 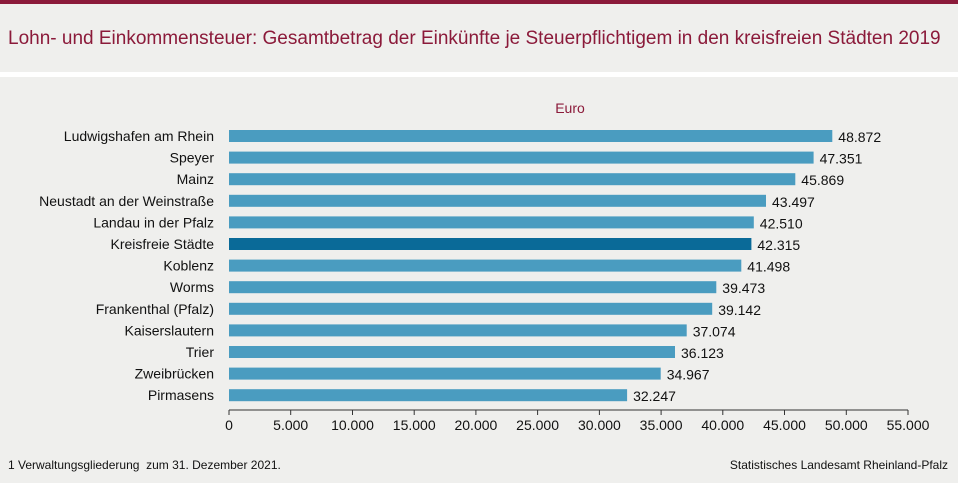 I want to click on source-credit: Statistisches Landesamt Rheinland-Pfalz, so click(x=838, y=465).